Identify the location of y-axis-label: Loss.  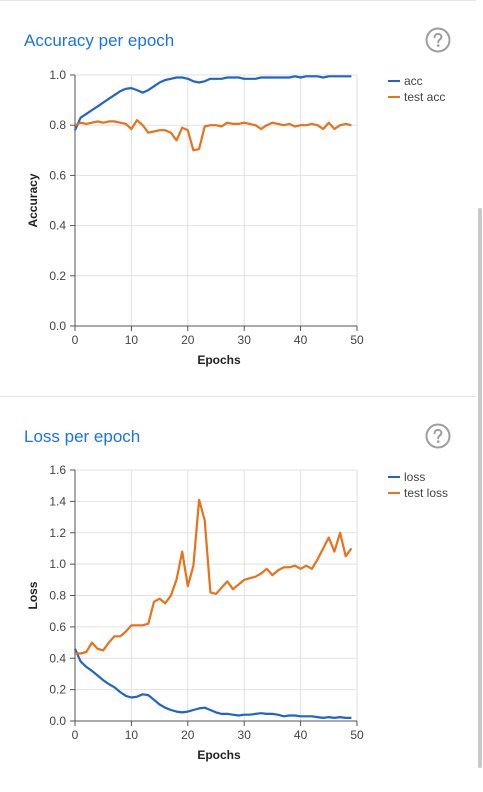
(33, 595).